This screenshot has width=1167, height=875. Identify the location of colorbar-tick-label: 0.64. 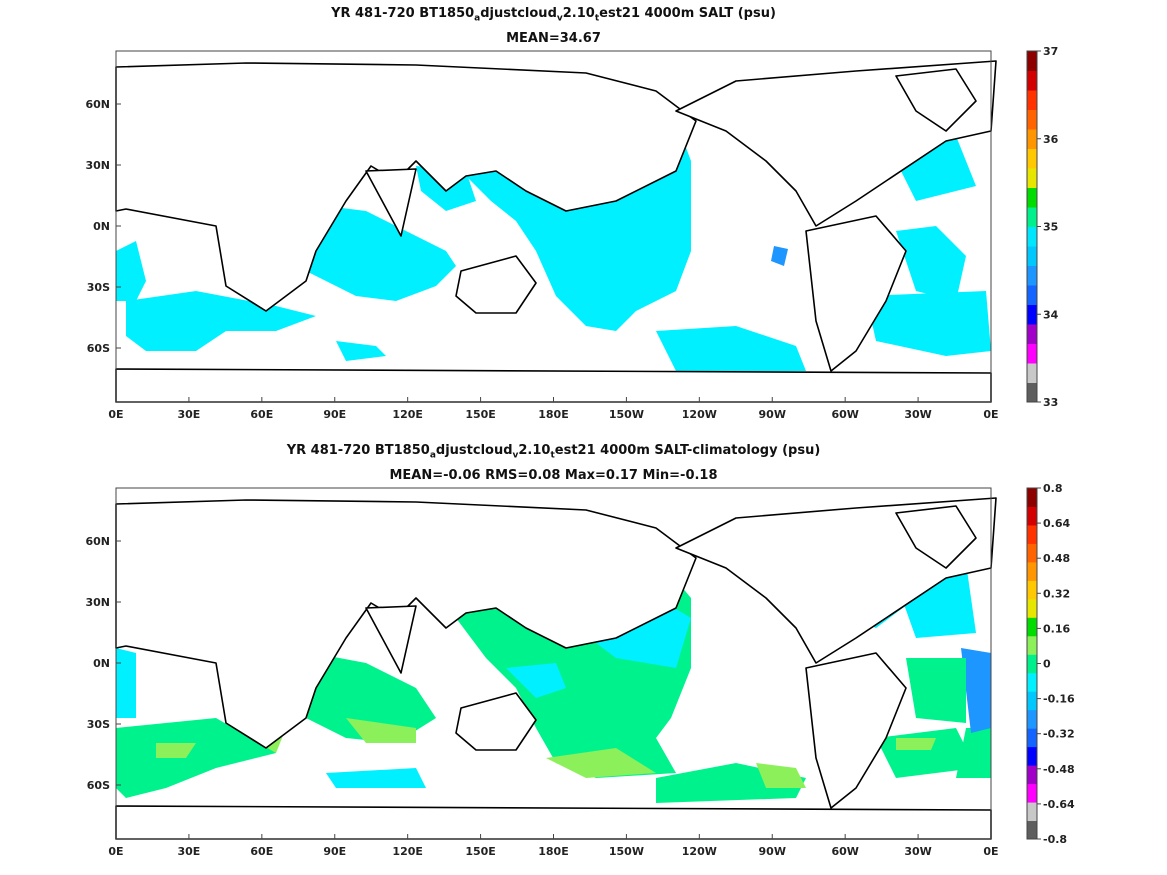
(1056, 523).